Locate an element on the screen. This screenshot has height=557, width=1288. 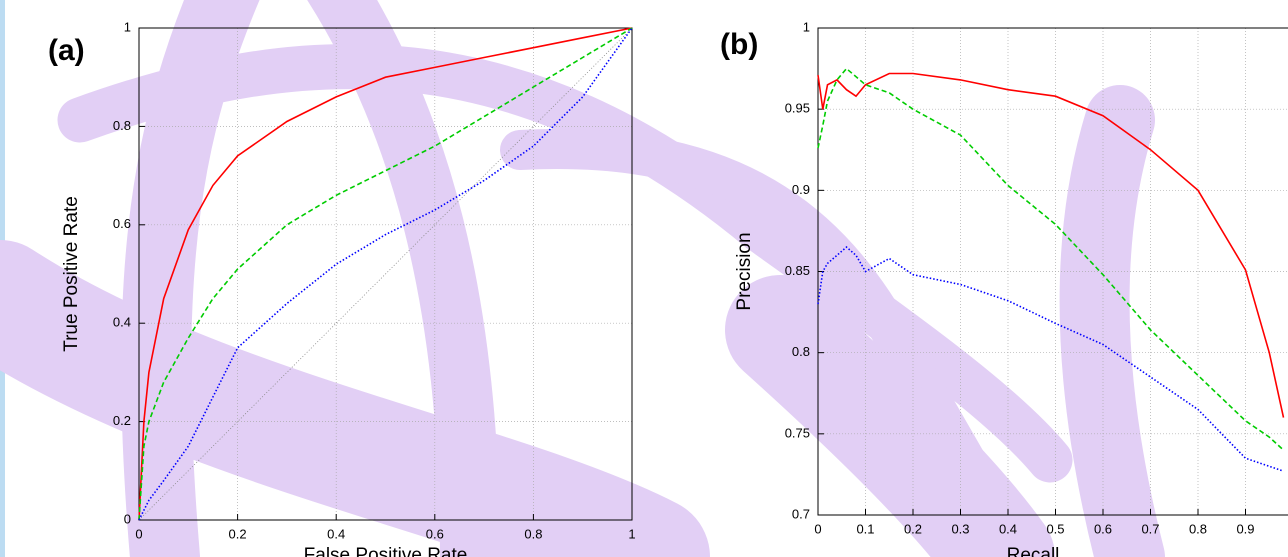
series-line is located at coordinates (1050, 359).